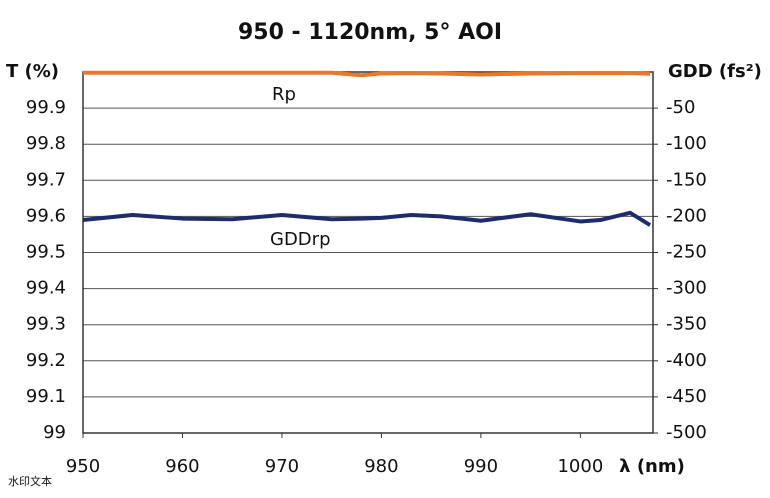  What do you see at coordinates (370, 32) in the screenshot?
I see `chart-title: 950 - 1120nm, 5° AOI` at bounding box center [370, 32].